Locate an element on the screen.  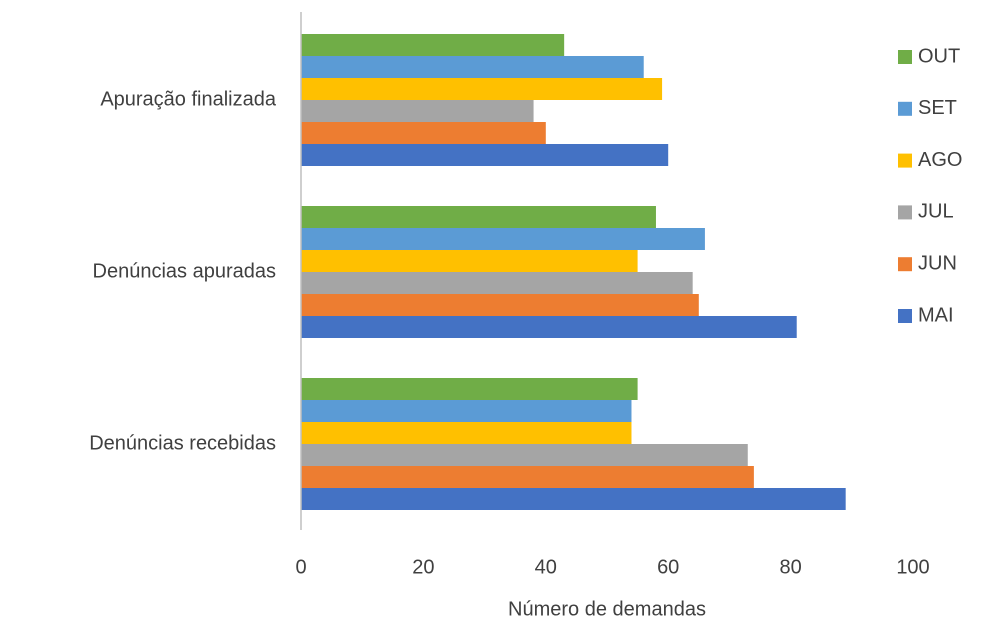
legend-label: JUN is located at coordinates (937, 263).